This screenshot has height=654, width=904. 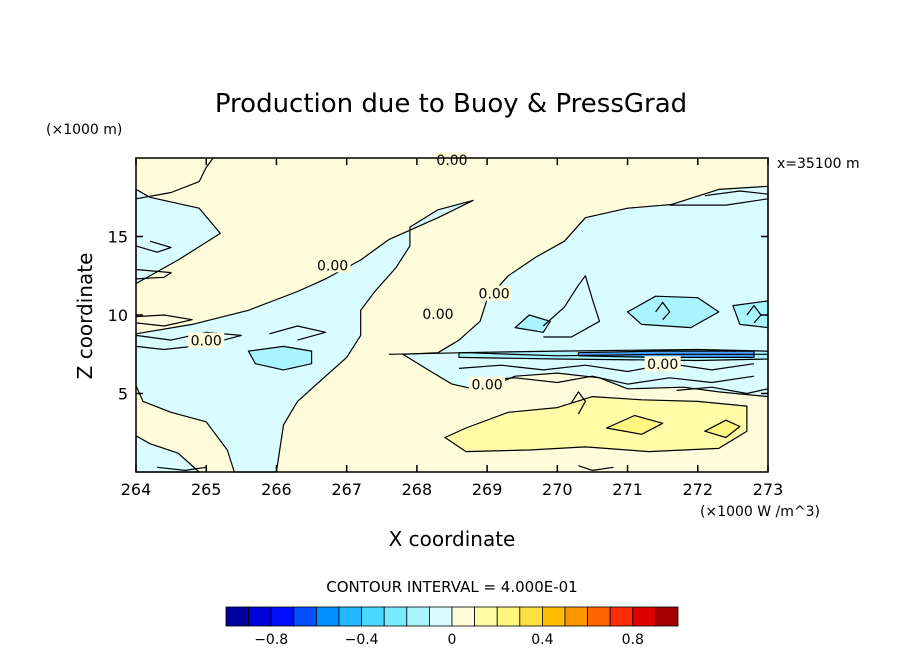 I want to click on colorbar-tick-3: 0.4, so click(x=542, y=640).